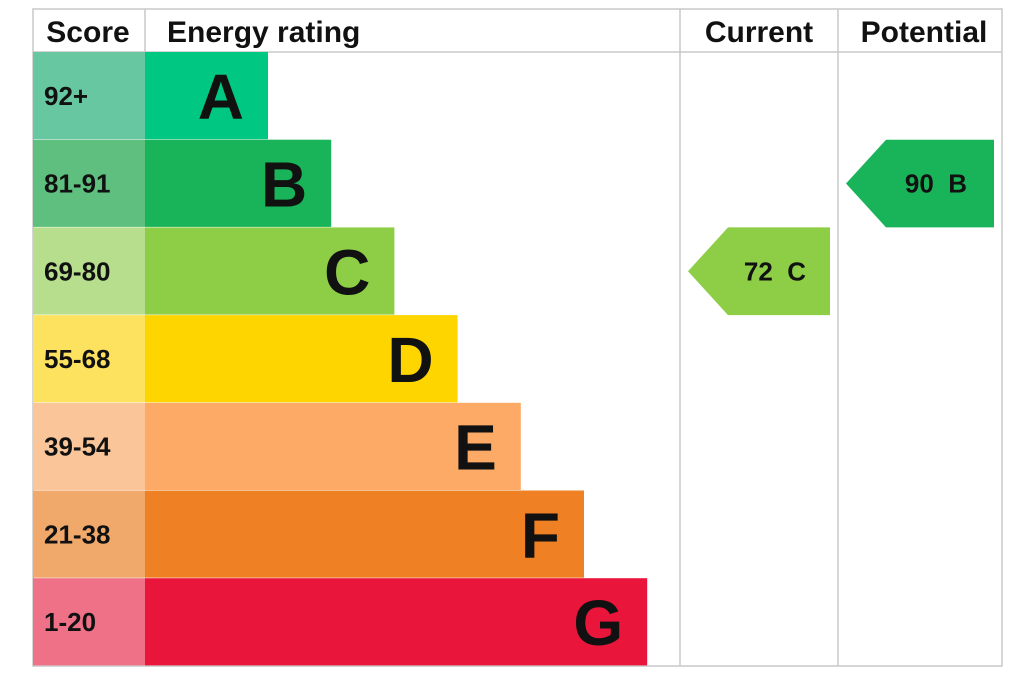 This screenshot has width=1024, height=683. What do you see at coordinates (270, 271) in the screenshot?
I see `band-bar-c` at bounding box center [270, 271].